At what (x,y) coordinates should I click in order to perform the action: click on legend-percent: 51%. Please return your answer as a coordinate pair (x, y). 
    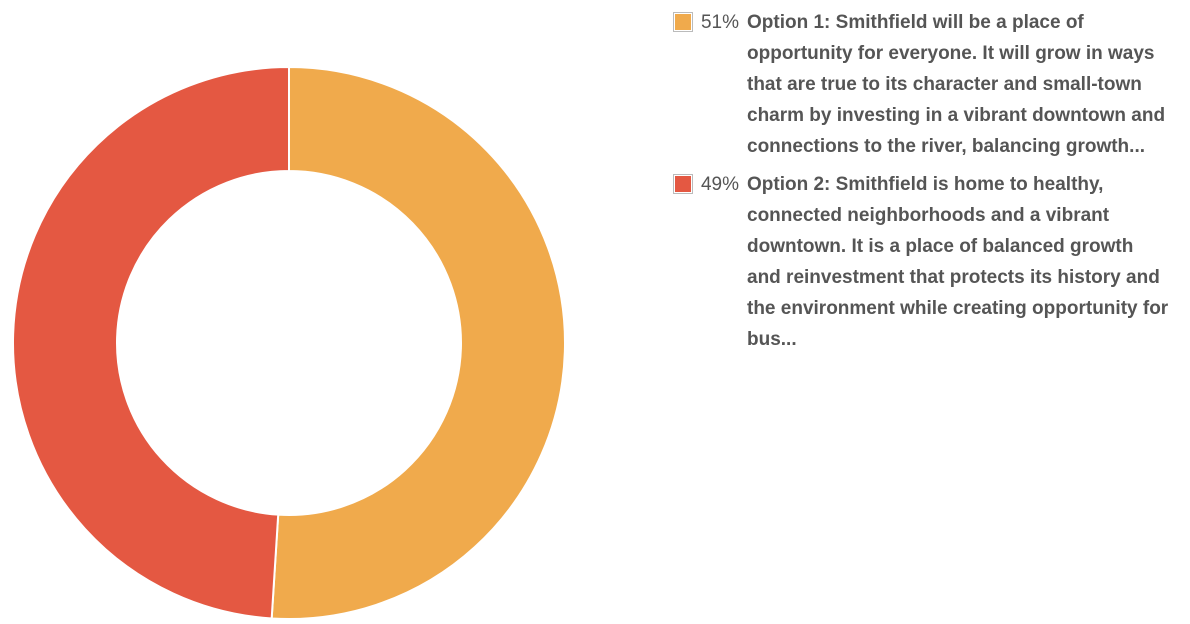
    Looking at the image, I should click on (719, 22).